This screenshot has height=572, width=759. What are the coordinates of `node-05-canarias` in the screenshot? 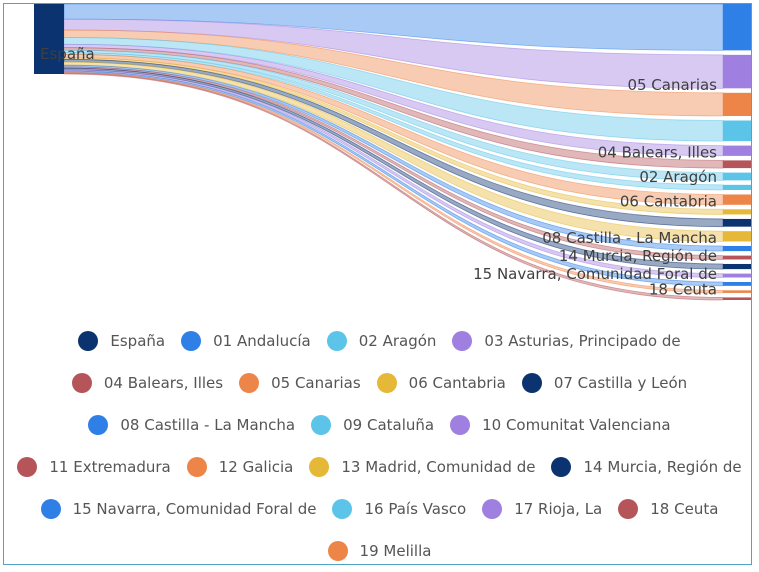 It's located at (737, 104).